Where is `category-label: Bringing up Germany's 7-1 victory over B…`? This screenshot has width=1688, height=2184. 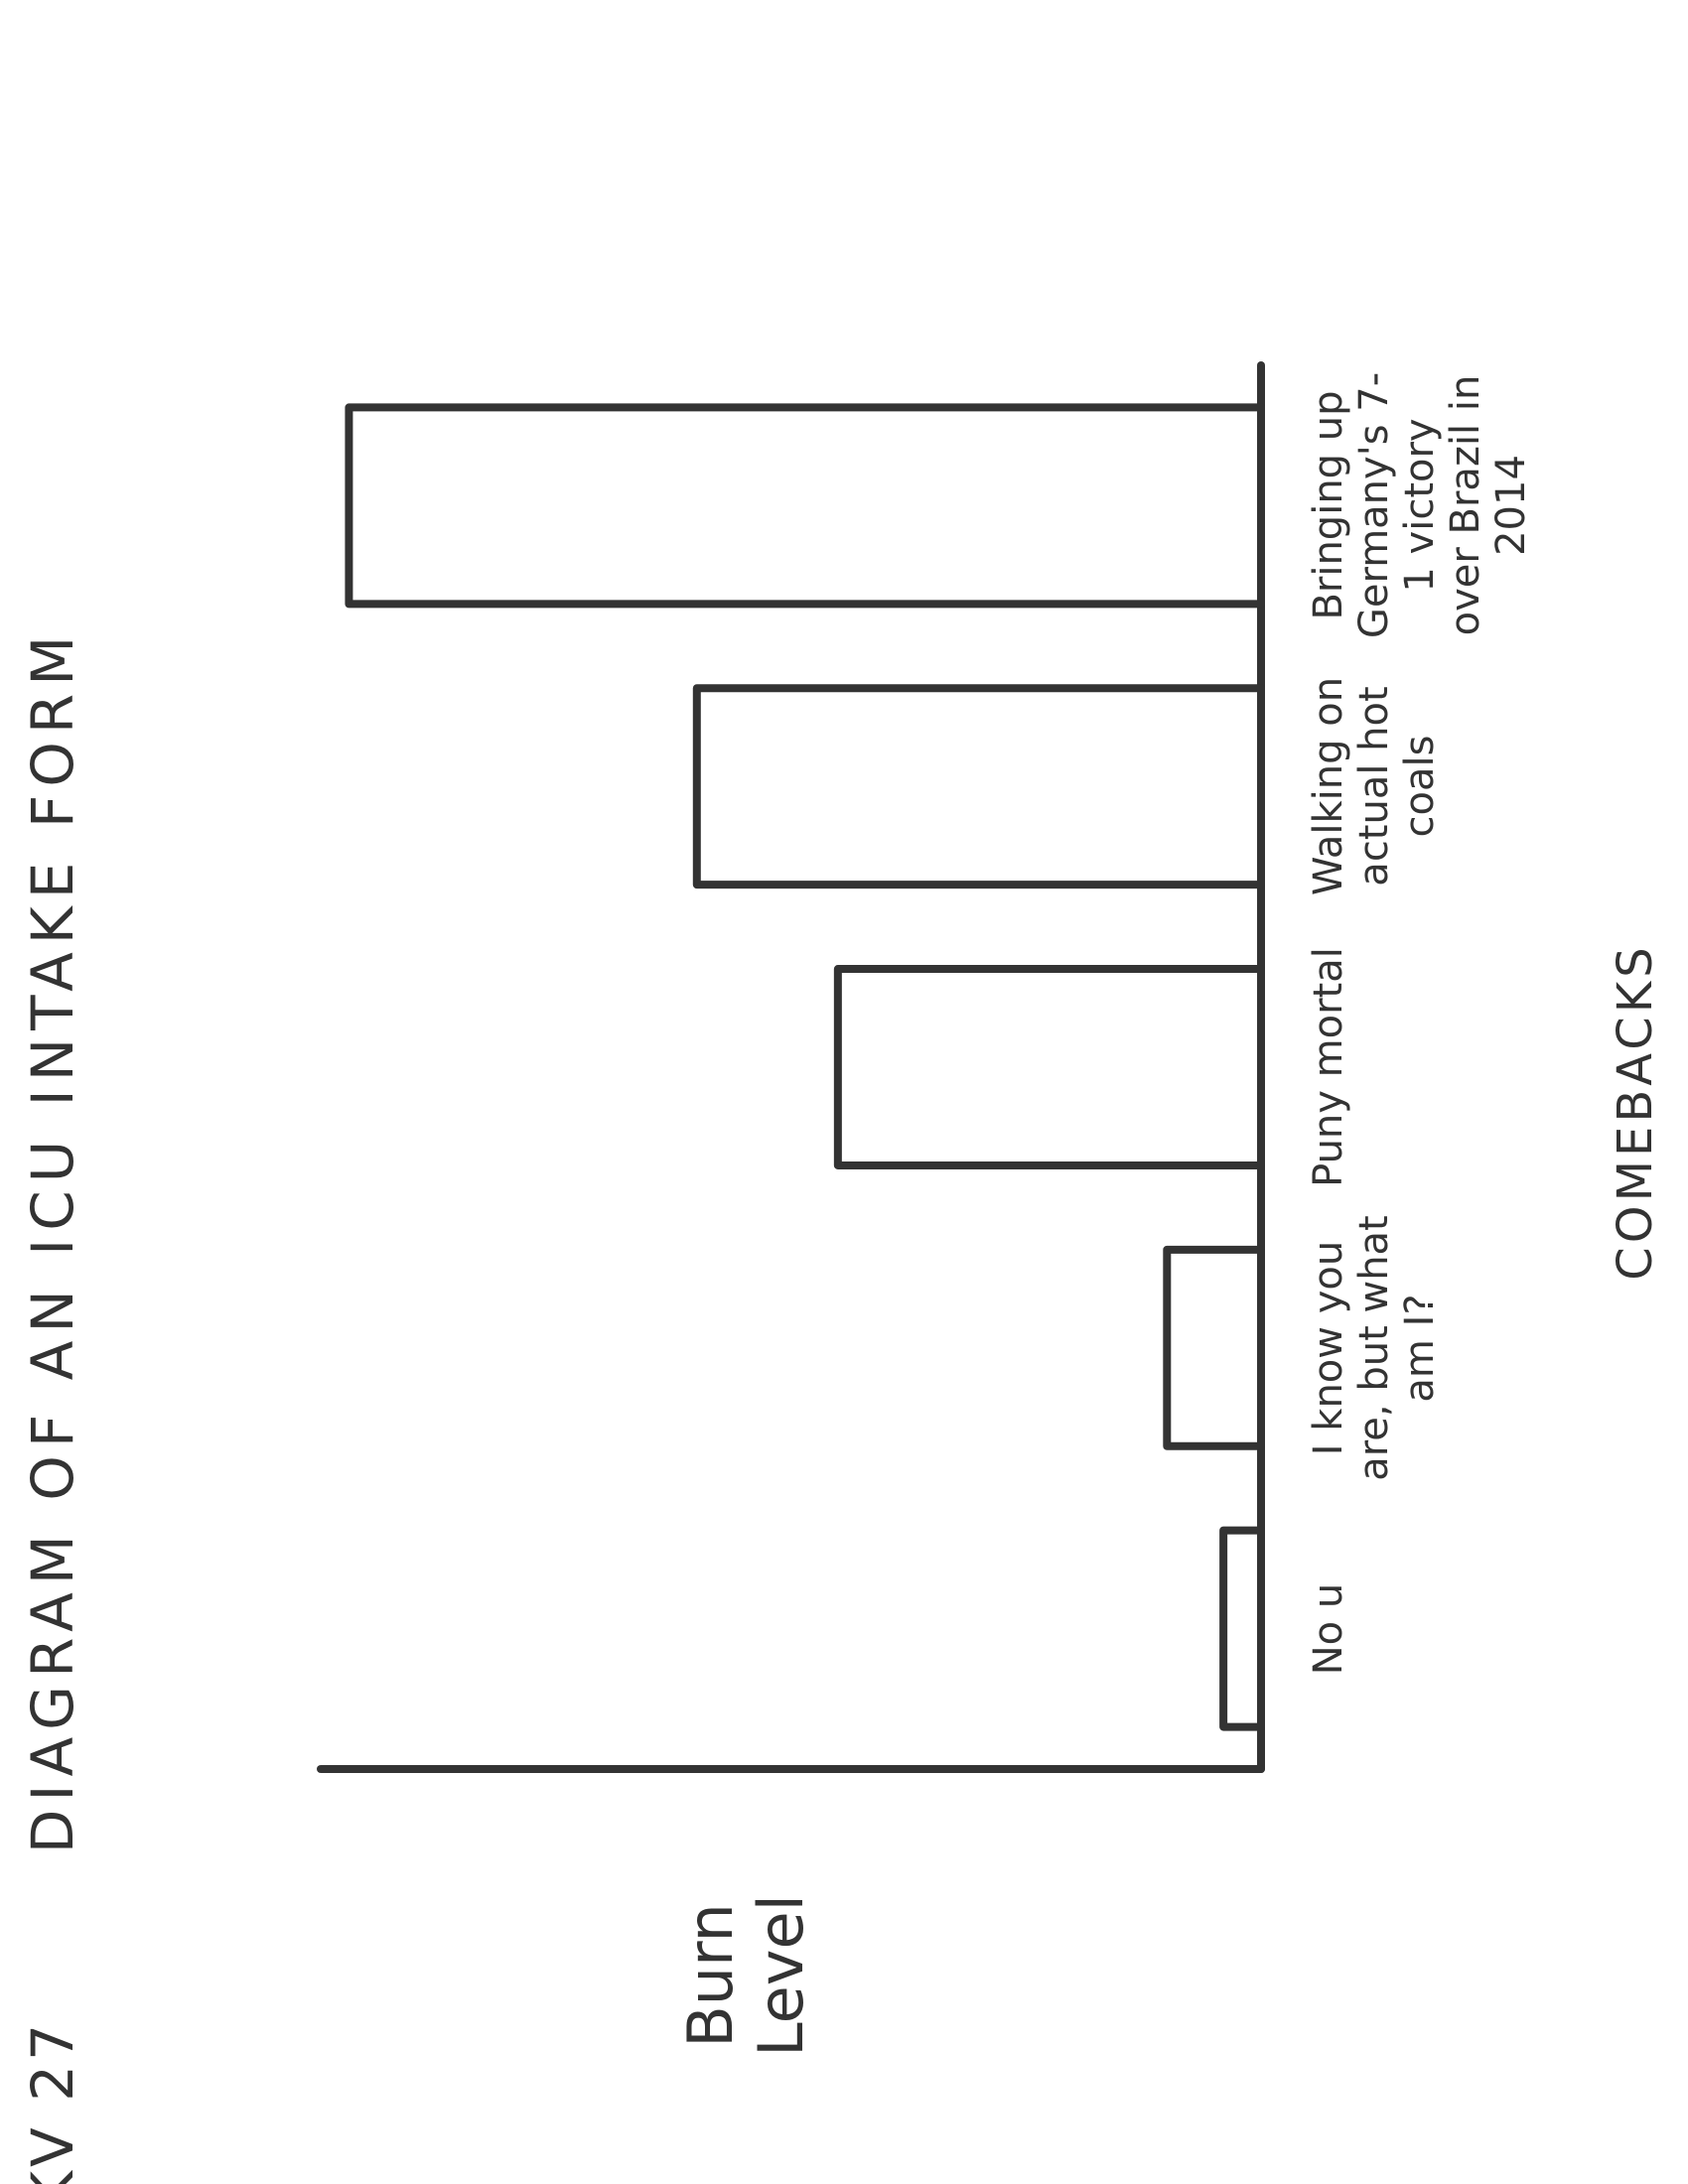
category-label: Bringing up Germany's 7-1 victory over B… is located at coordinates (1420, 505).